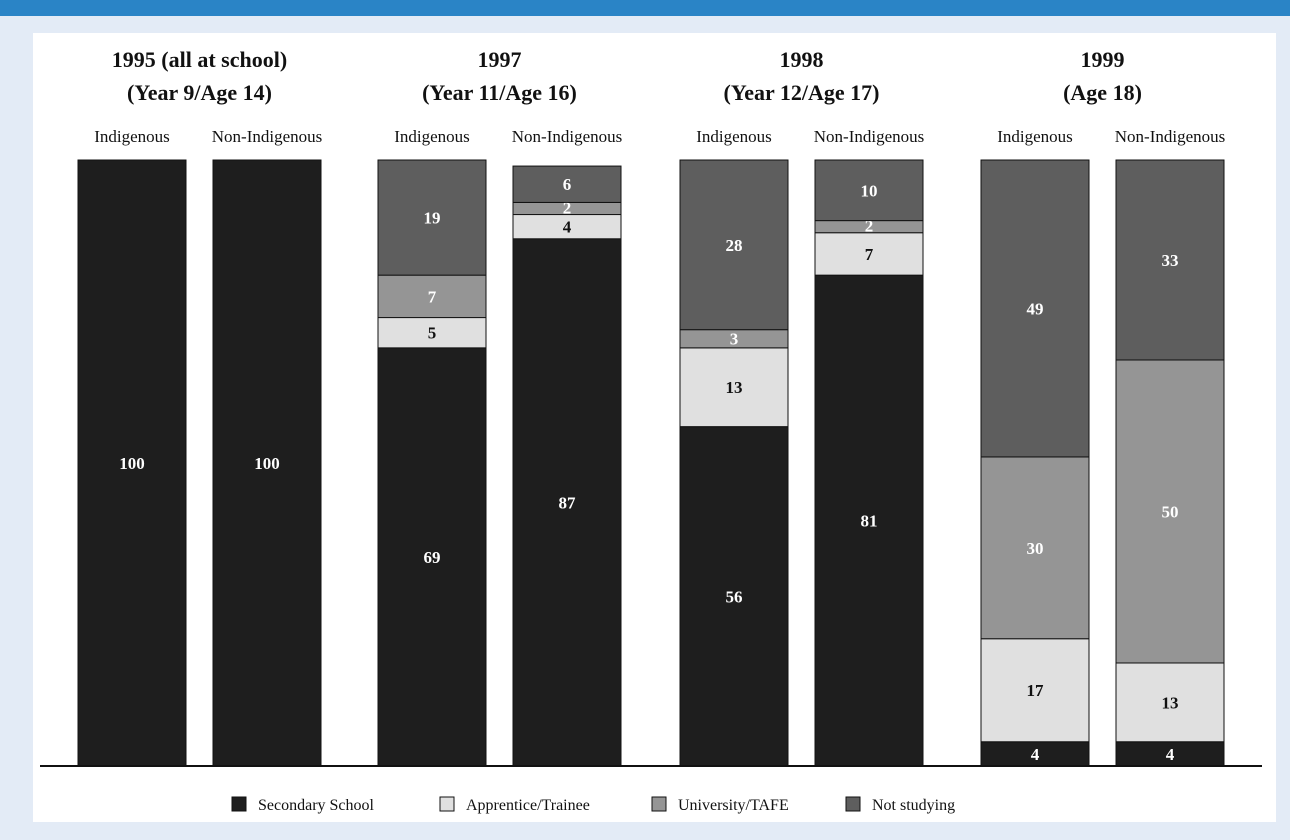 The image size is (1290, 840). Describe the element at coordinates (432, 333) in the screenshot. I see `data-label: 5` at that location.